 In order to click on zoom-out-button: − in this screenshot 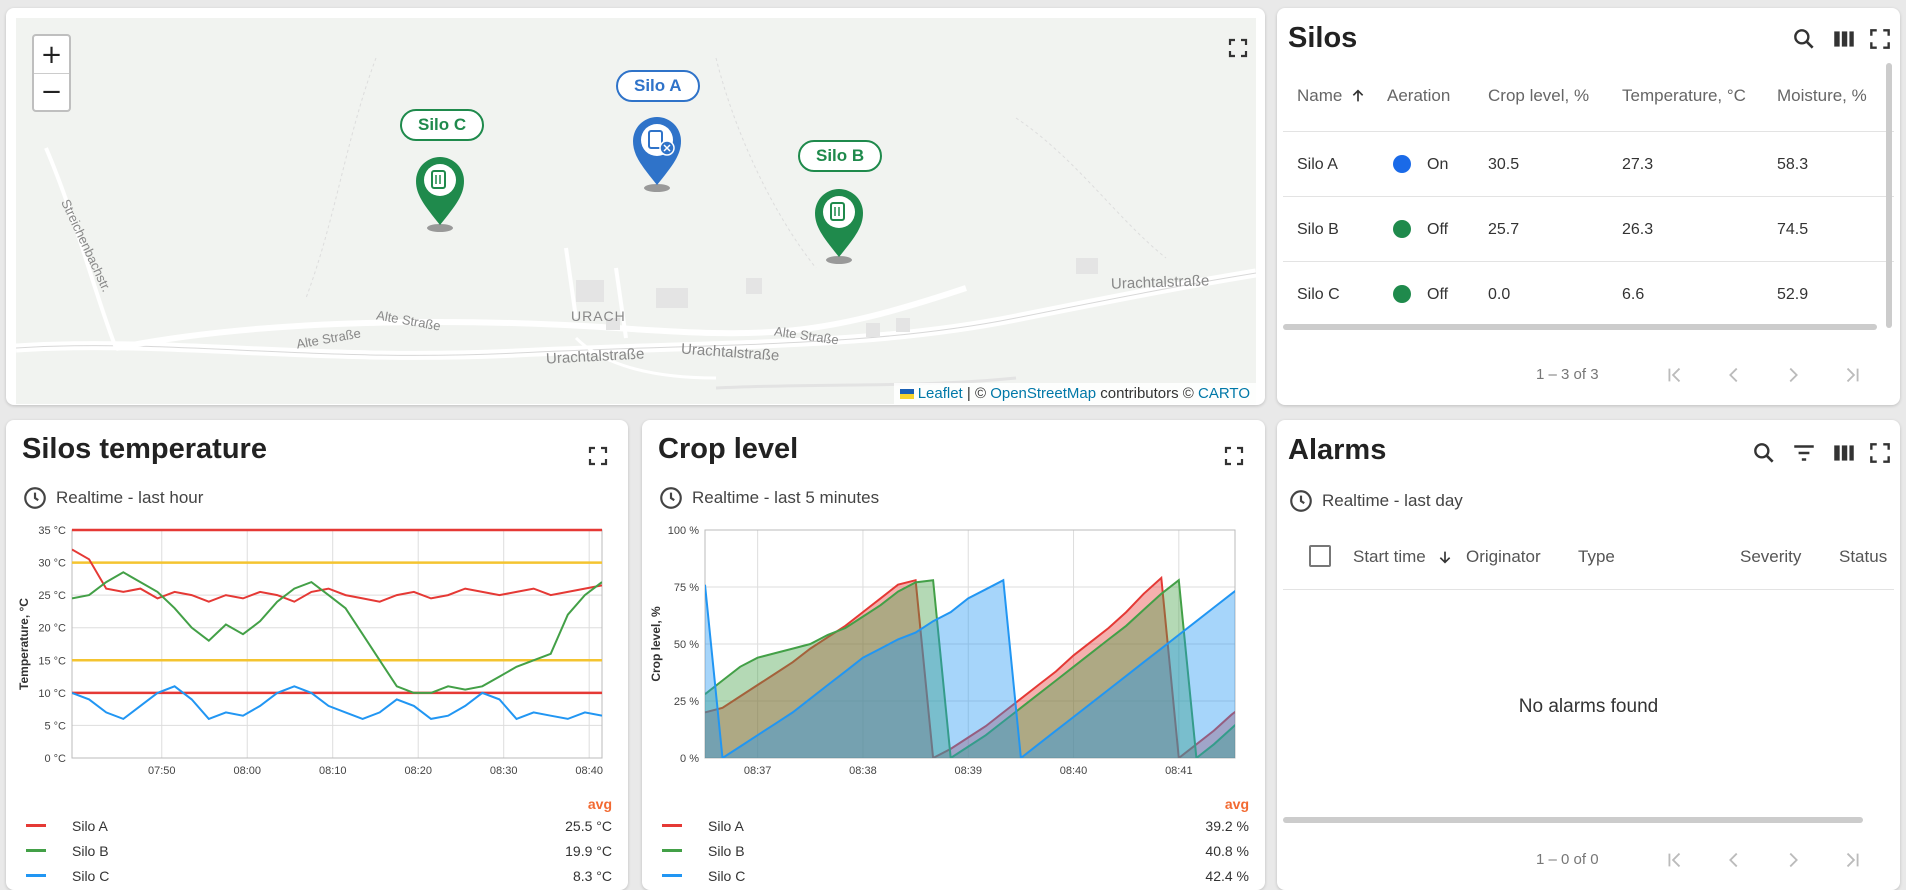, I will do `click(51, 91)`.